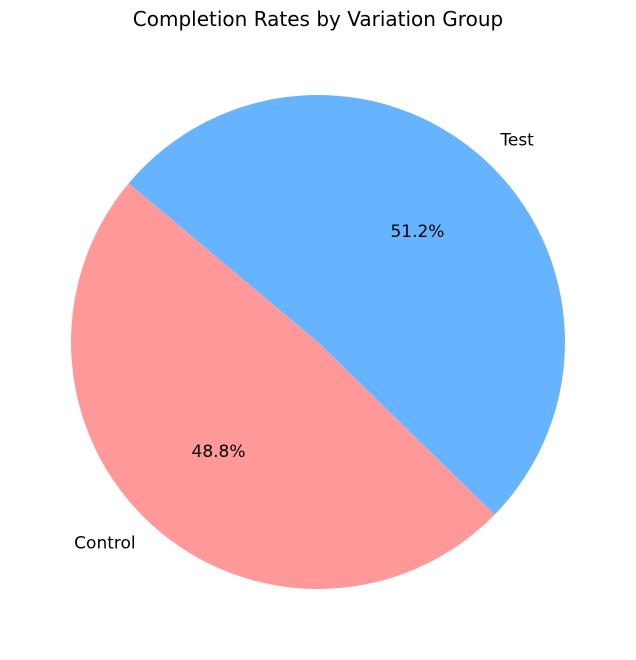 The width and height of the screenshot is (636, 660). I want to click on chart-title: Completion Rates by Variation Group, so click(318, 19).